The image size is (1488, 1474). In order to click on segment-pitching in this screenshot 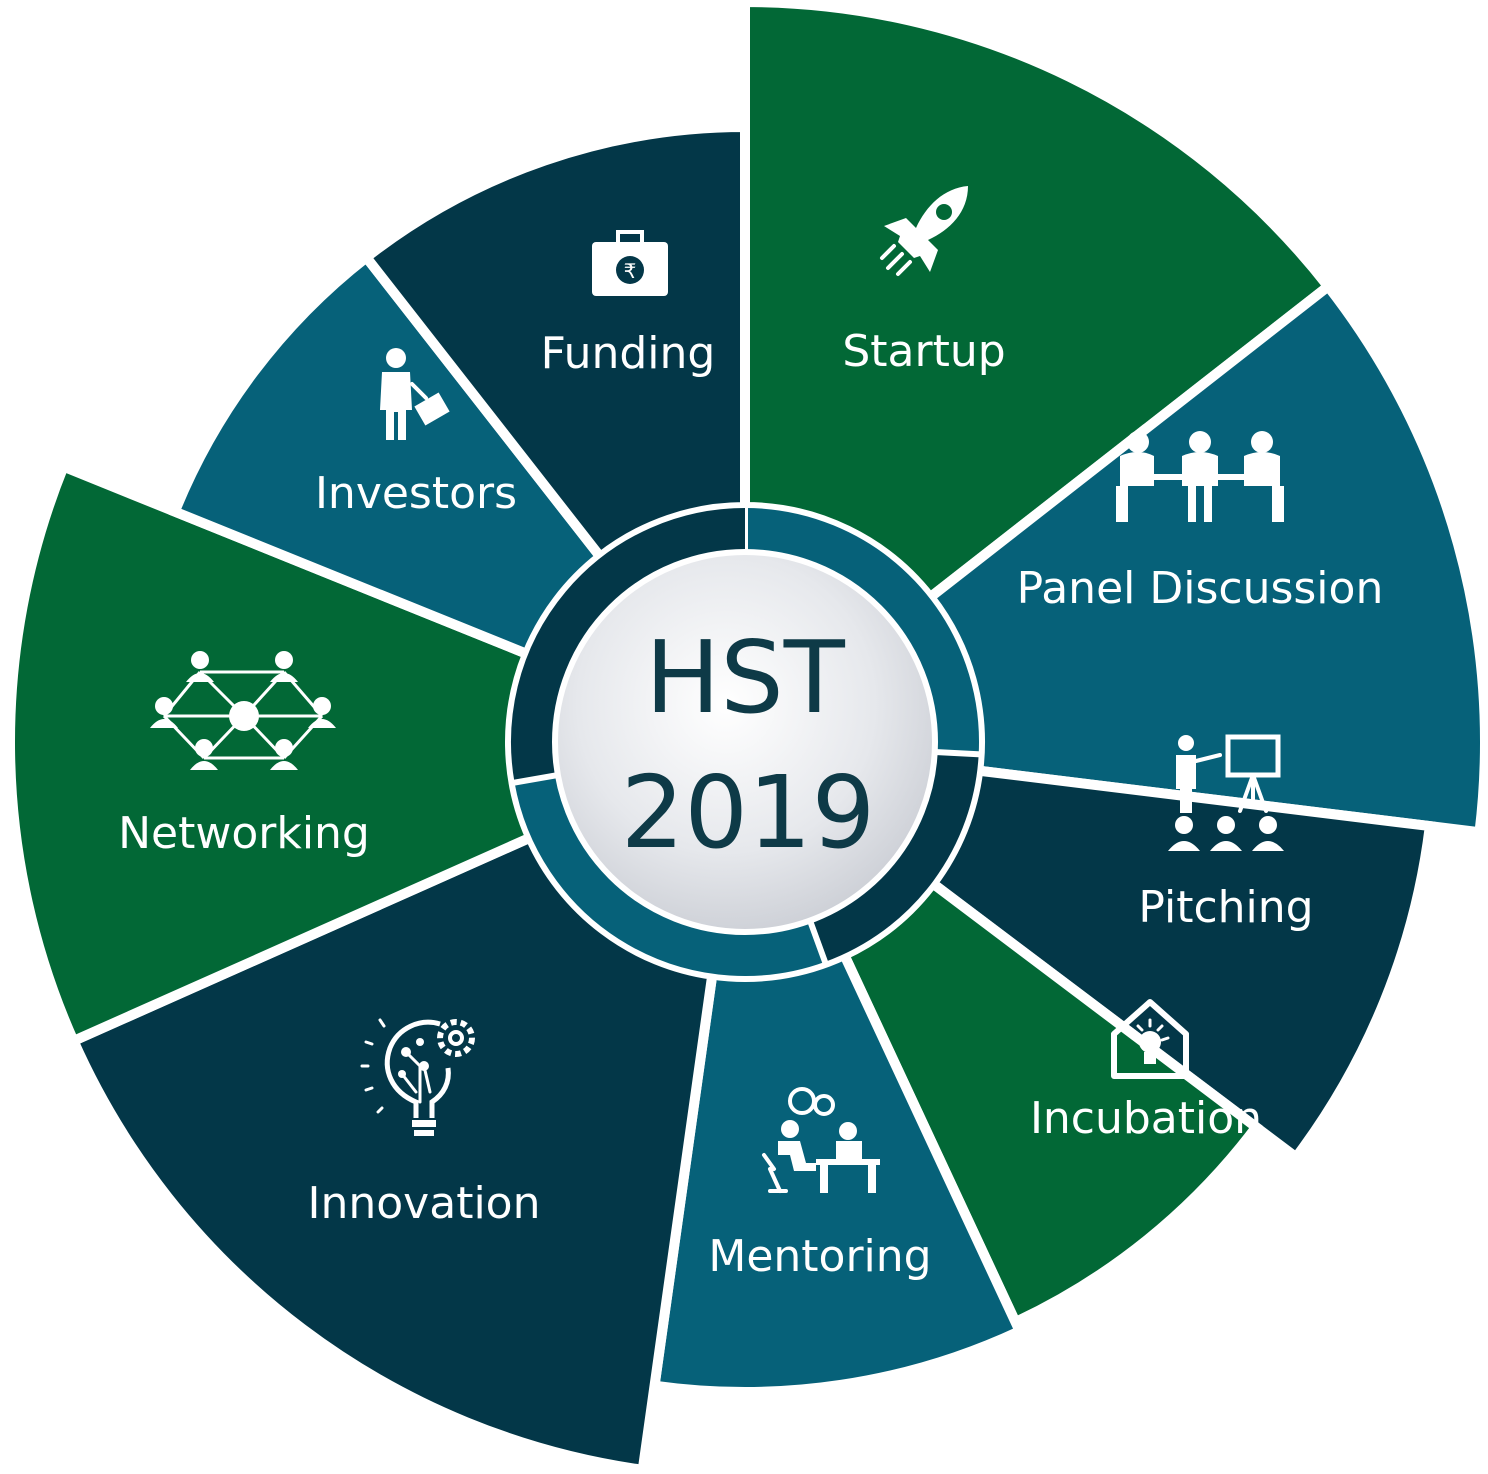, I will do `click(1180, 965)`.